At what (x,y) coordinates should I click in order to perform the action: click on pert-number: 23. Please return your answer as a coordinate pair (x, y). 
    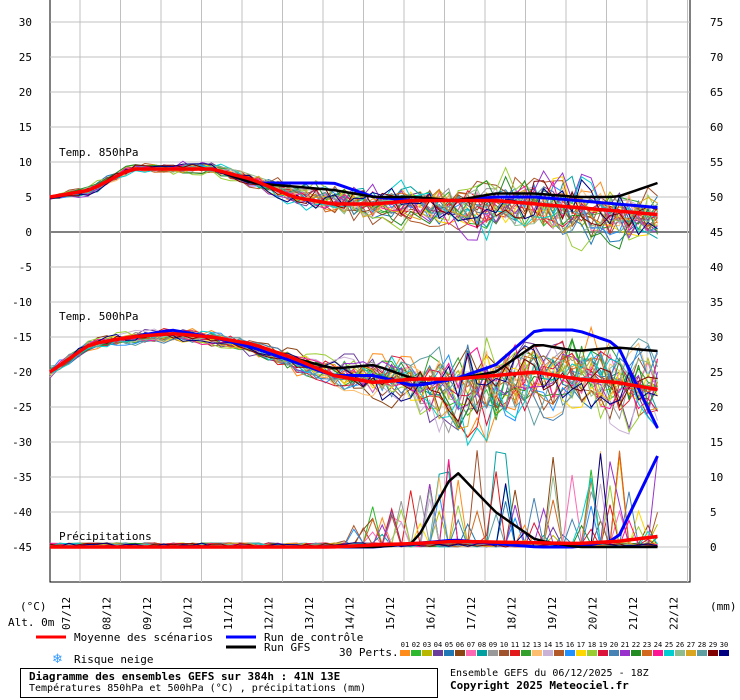
    Looking at the image, I should click on (647, 645).